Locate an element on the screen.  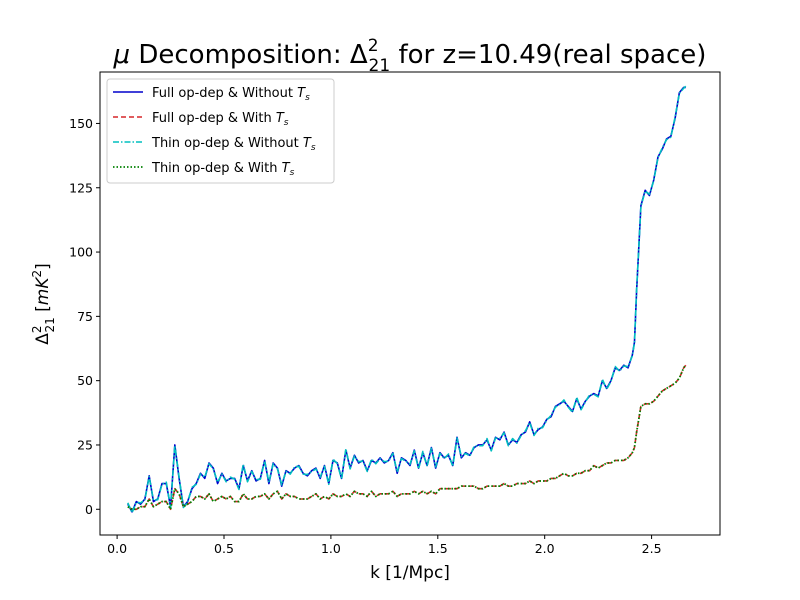
x-axis-ticks: 0.0 0.5 1.0 1.5 2.0 2.5 is located at coordinates (384, 545).